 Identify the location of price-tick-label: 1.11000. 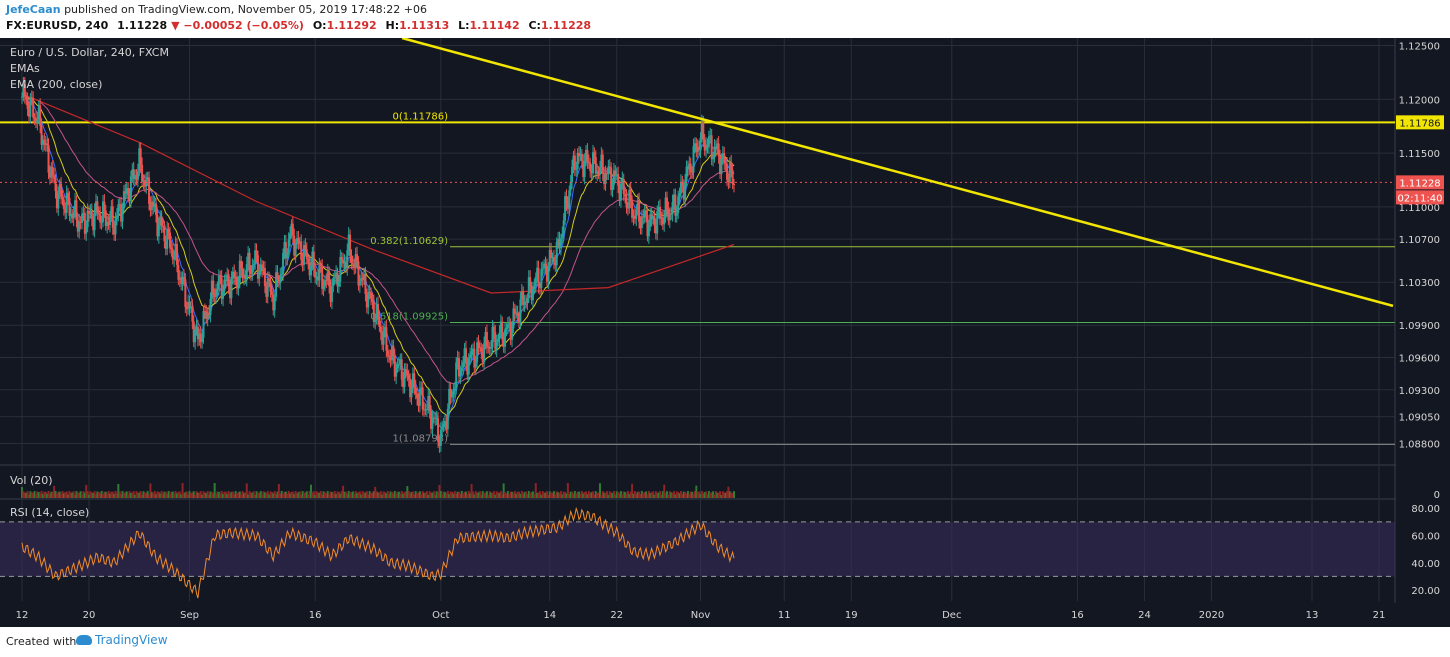
(1419, 208).